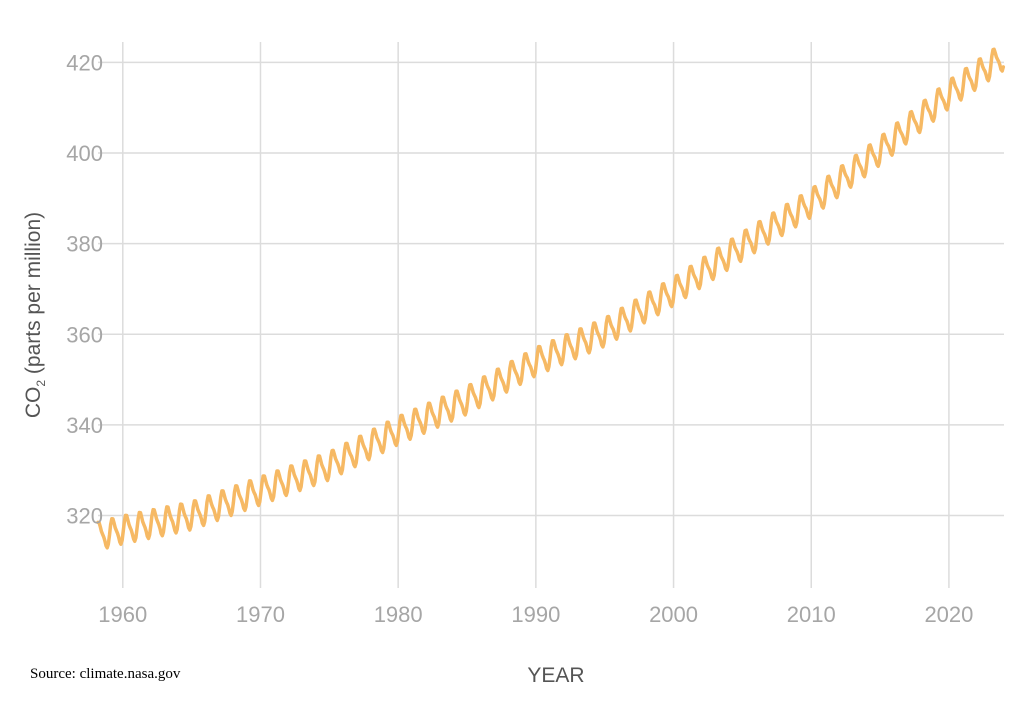 The height and width of the screenshot is (714, 1024). What do you see at coordinates (555, 675) in the screenshot?
I see `x-axis-title: YEAR` at bounding box center [555, 675].